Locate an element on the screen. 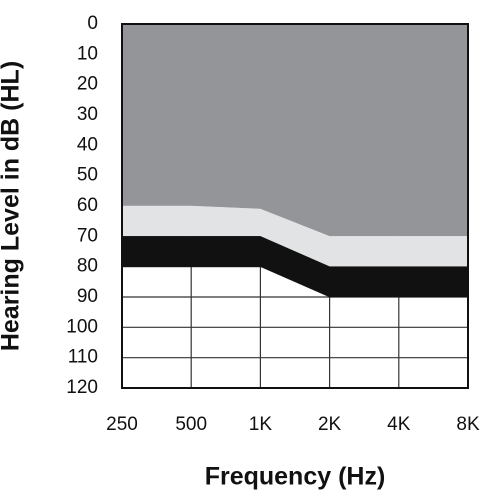 The image size is (494, 504). y-tick-label: 60 is located at coordinates (87, 205).